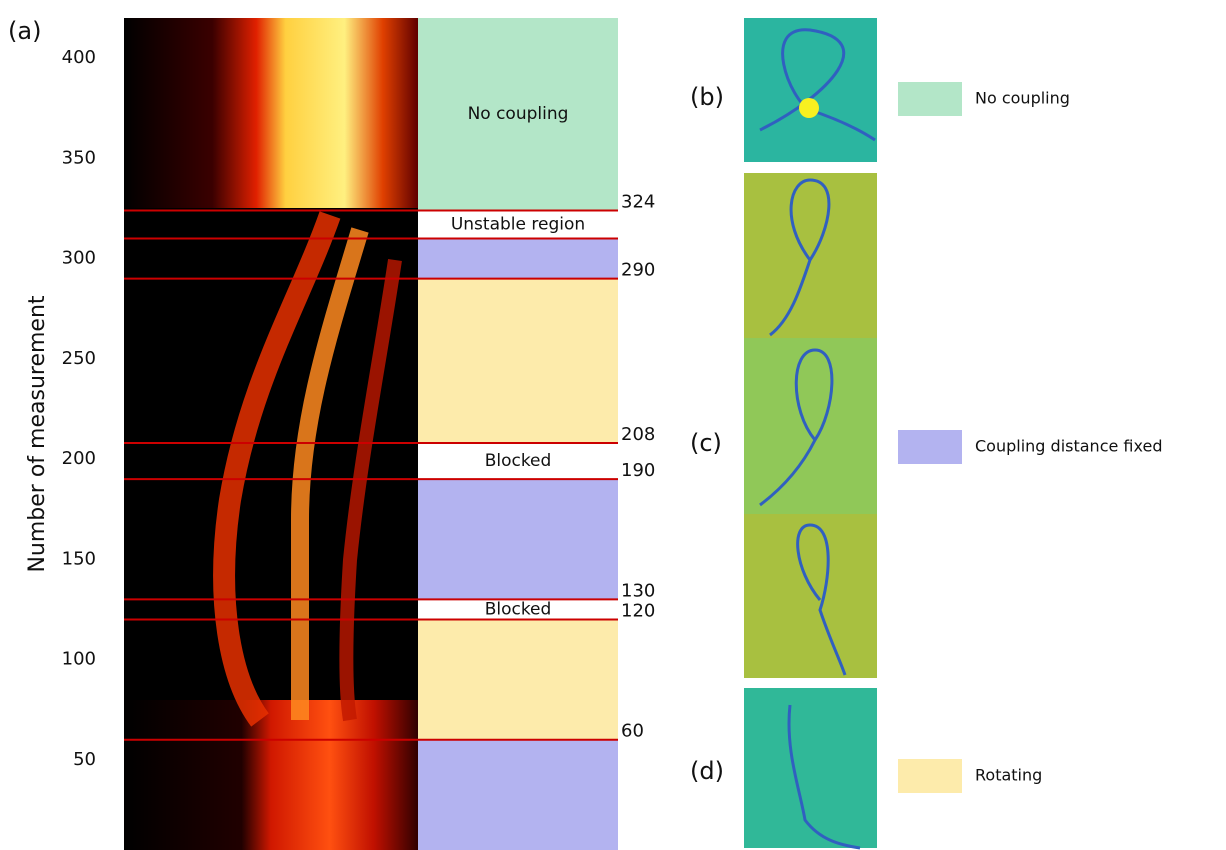 The image size is (1226, 850). What do you see at coordinates (79, 358) in the screenshot?
I see `y-tick-label: 250` at bounding box center [79, 358].